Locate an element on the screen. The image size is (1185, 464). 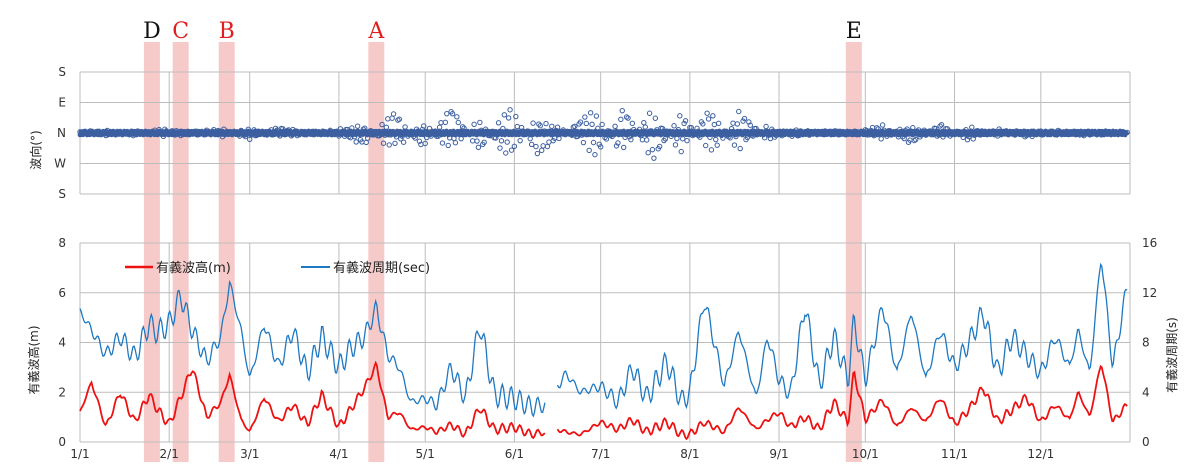
wave-period-tick: 4 is located at coordinates (1146, 392).